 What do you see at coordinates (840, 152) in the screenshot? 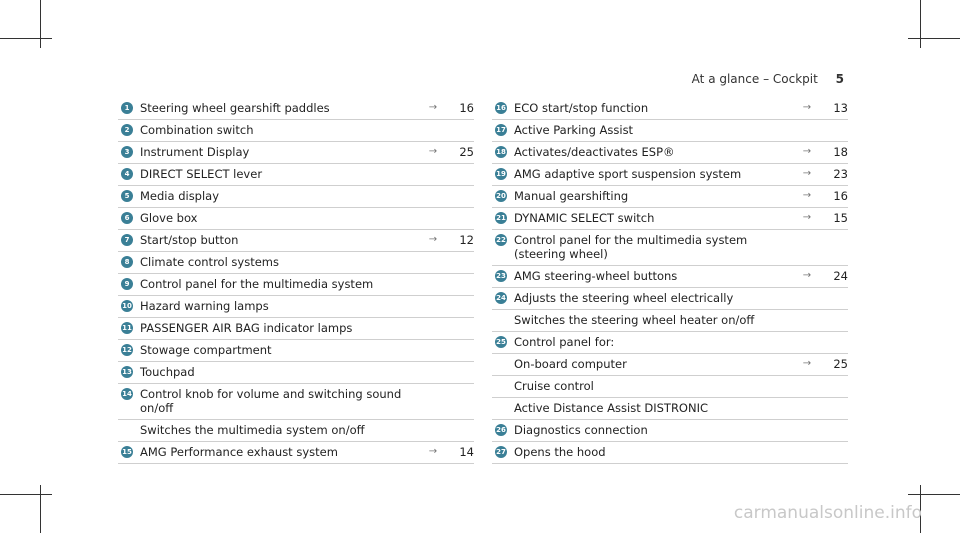
I see `page-reference: 18` at bounding box center [840, 152].